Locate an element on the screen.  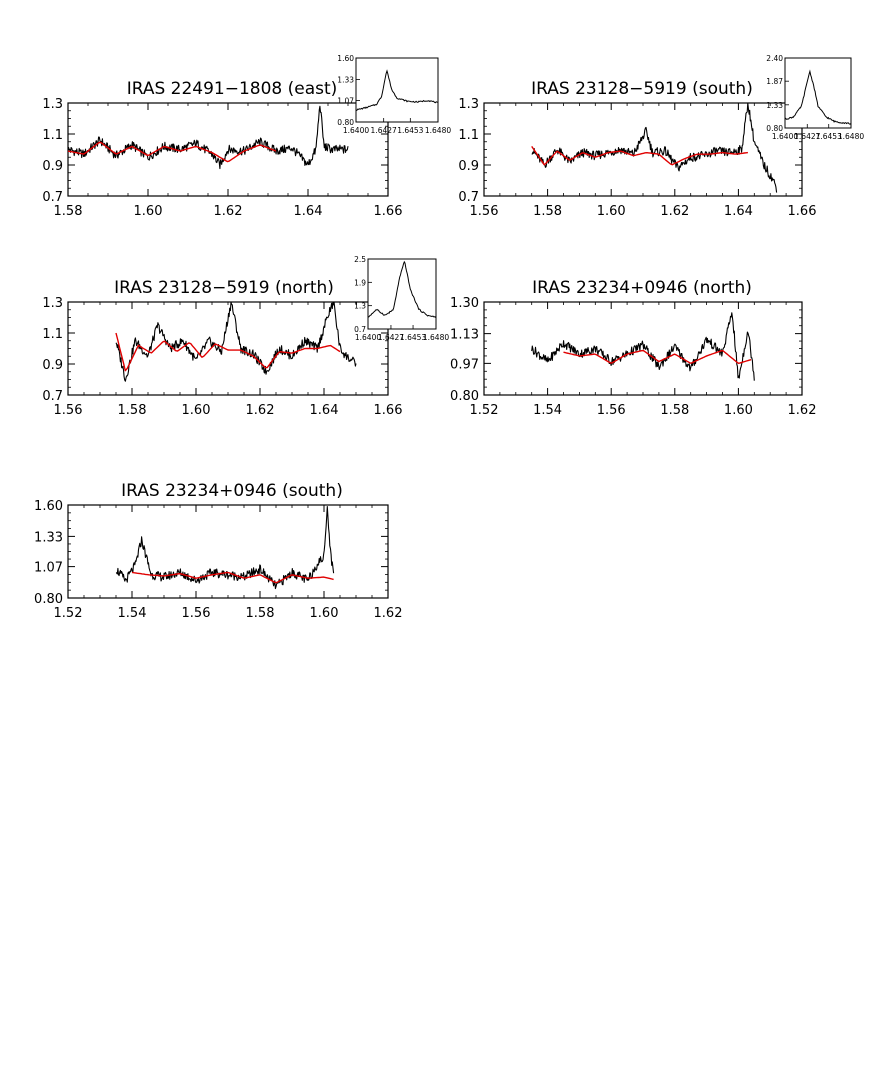
inset-y-tick-label: 0.7 is located at coordinates (360, 329).